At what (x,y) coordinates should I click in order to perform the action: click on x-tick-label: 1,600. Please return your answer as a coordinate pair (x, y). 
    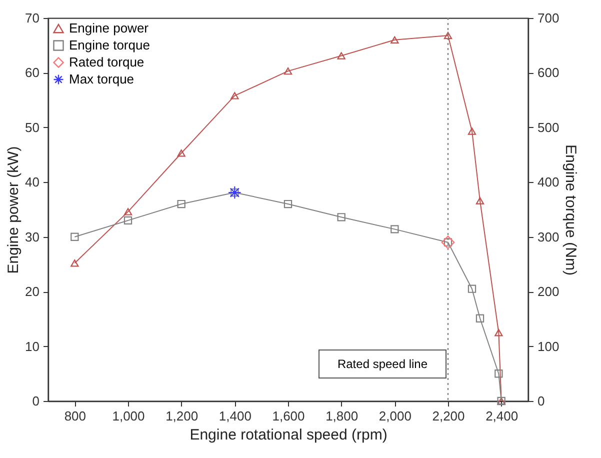
    Looking at the image, I should click on (288, 416).